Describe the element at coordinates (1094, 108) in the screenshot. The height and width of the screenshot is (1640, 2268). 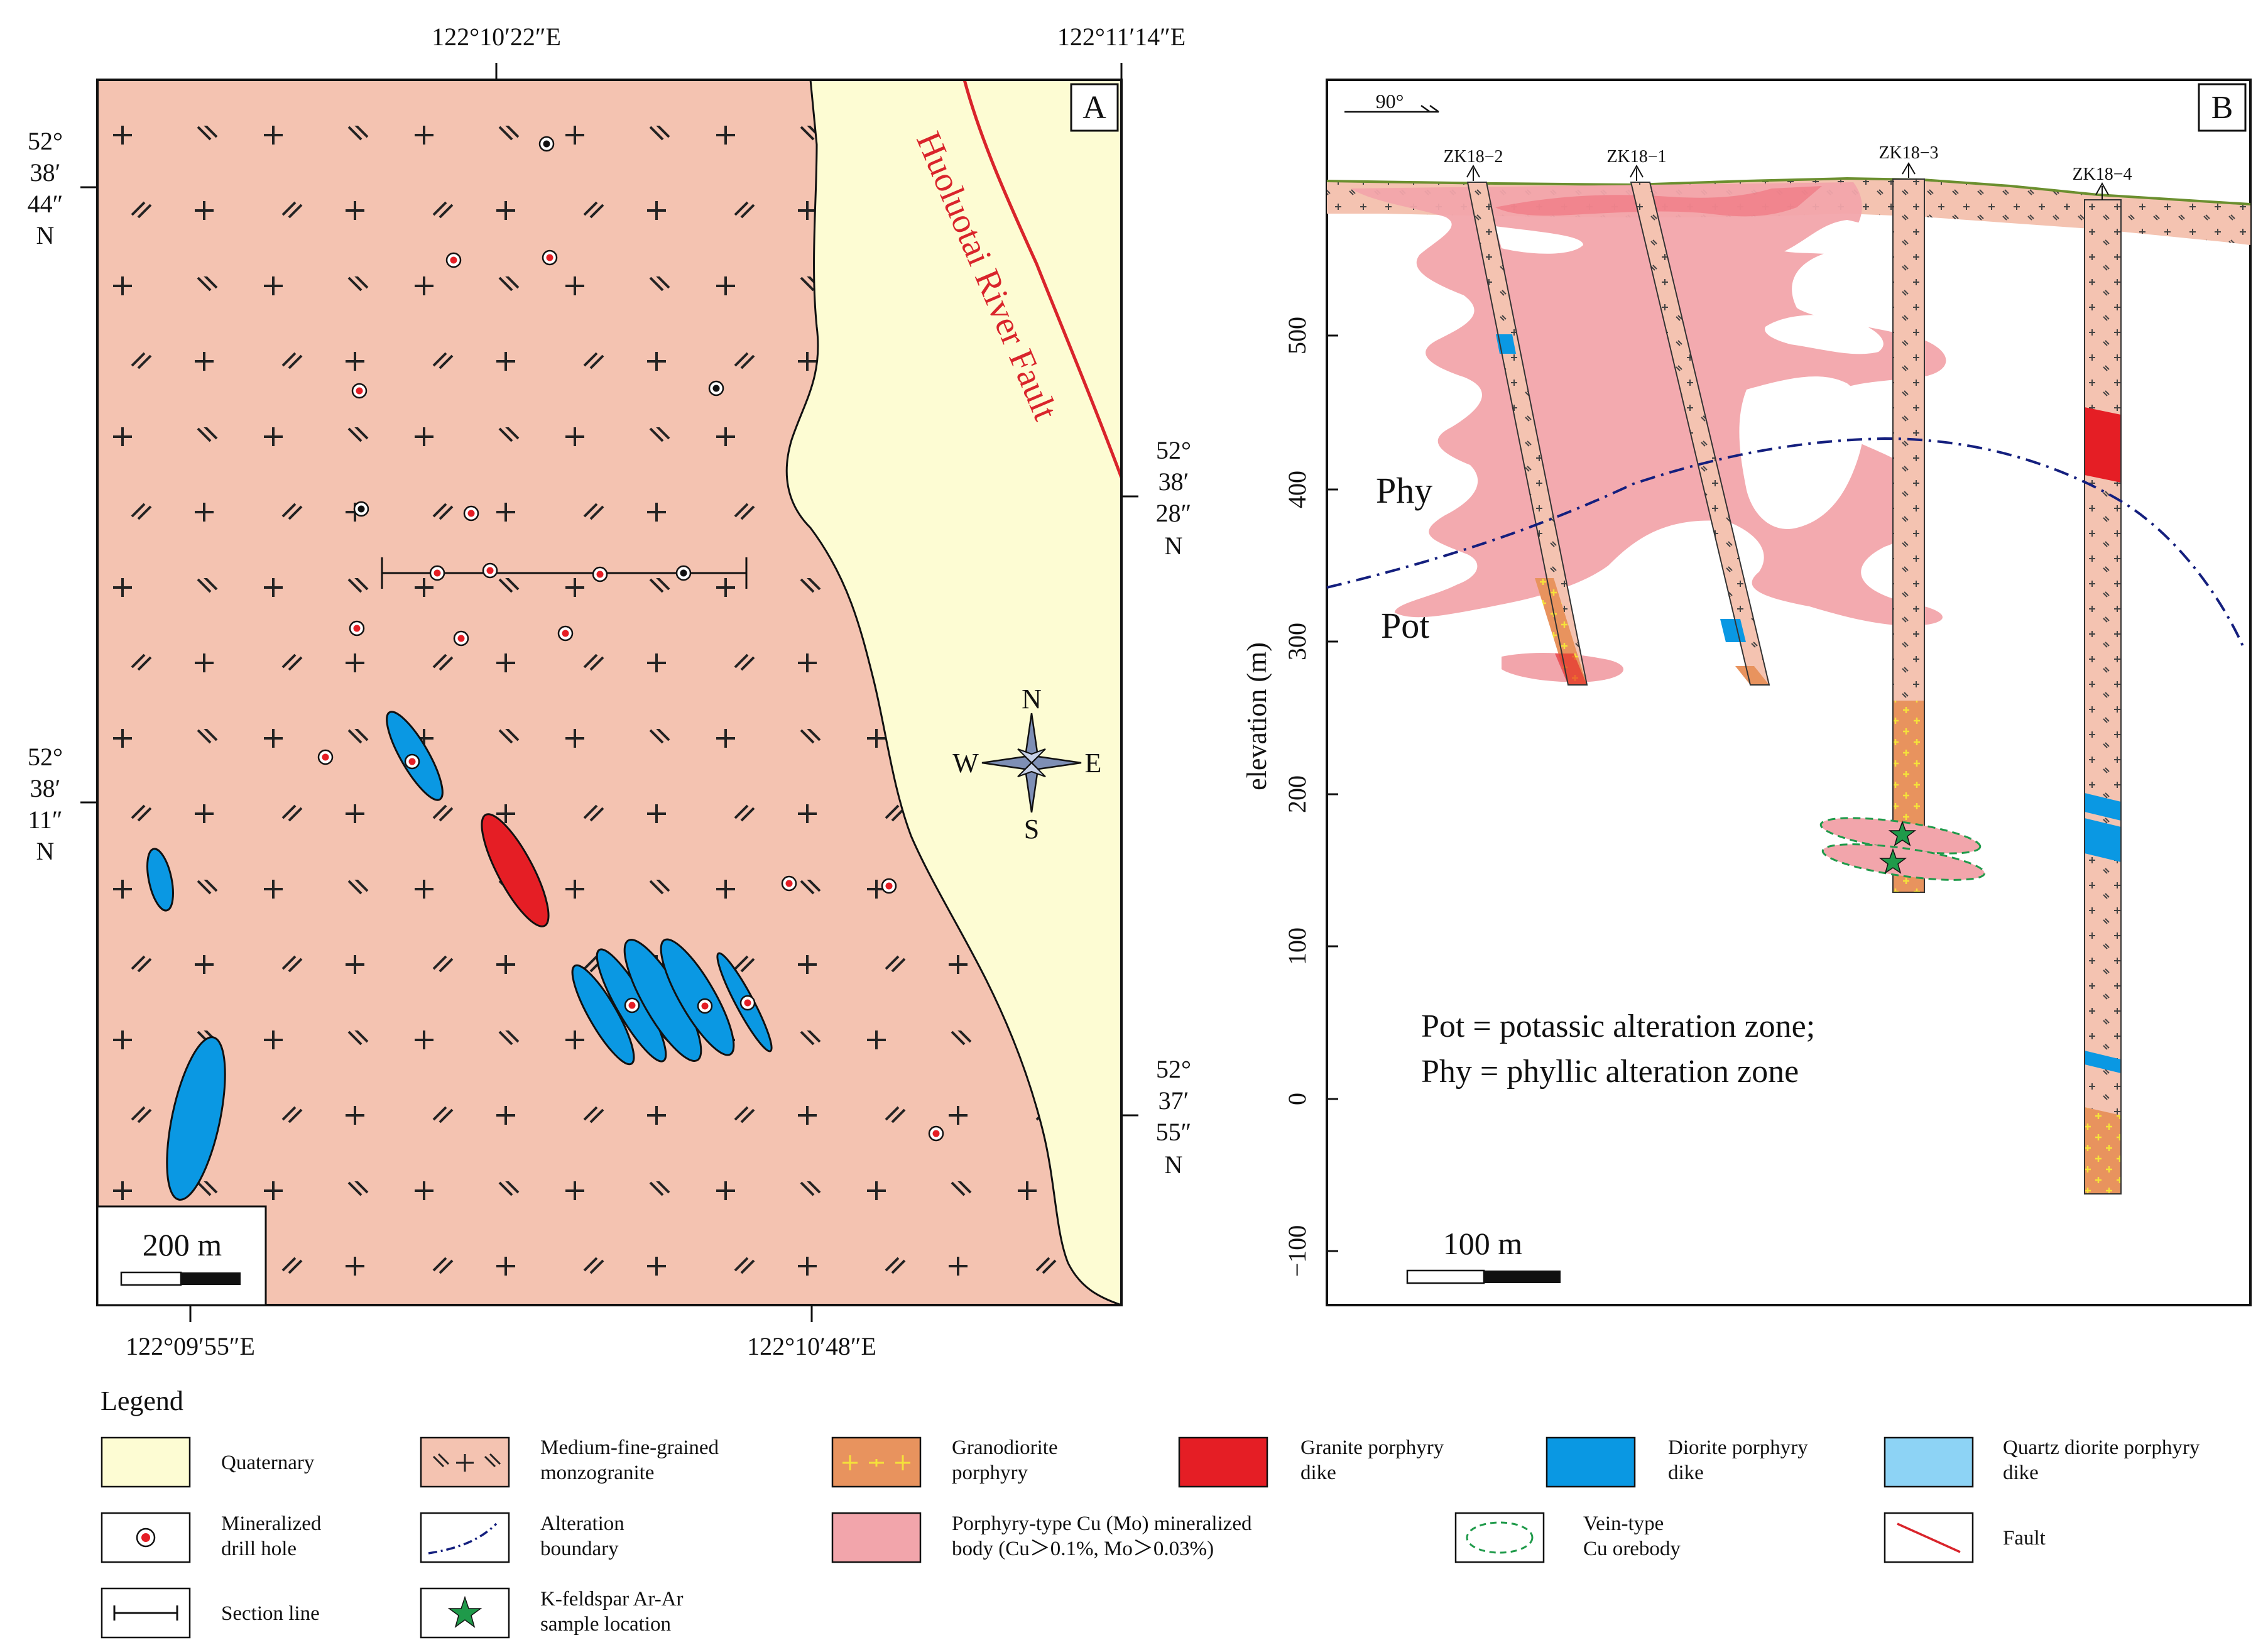
I see `panel-a-label: A` at that location.